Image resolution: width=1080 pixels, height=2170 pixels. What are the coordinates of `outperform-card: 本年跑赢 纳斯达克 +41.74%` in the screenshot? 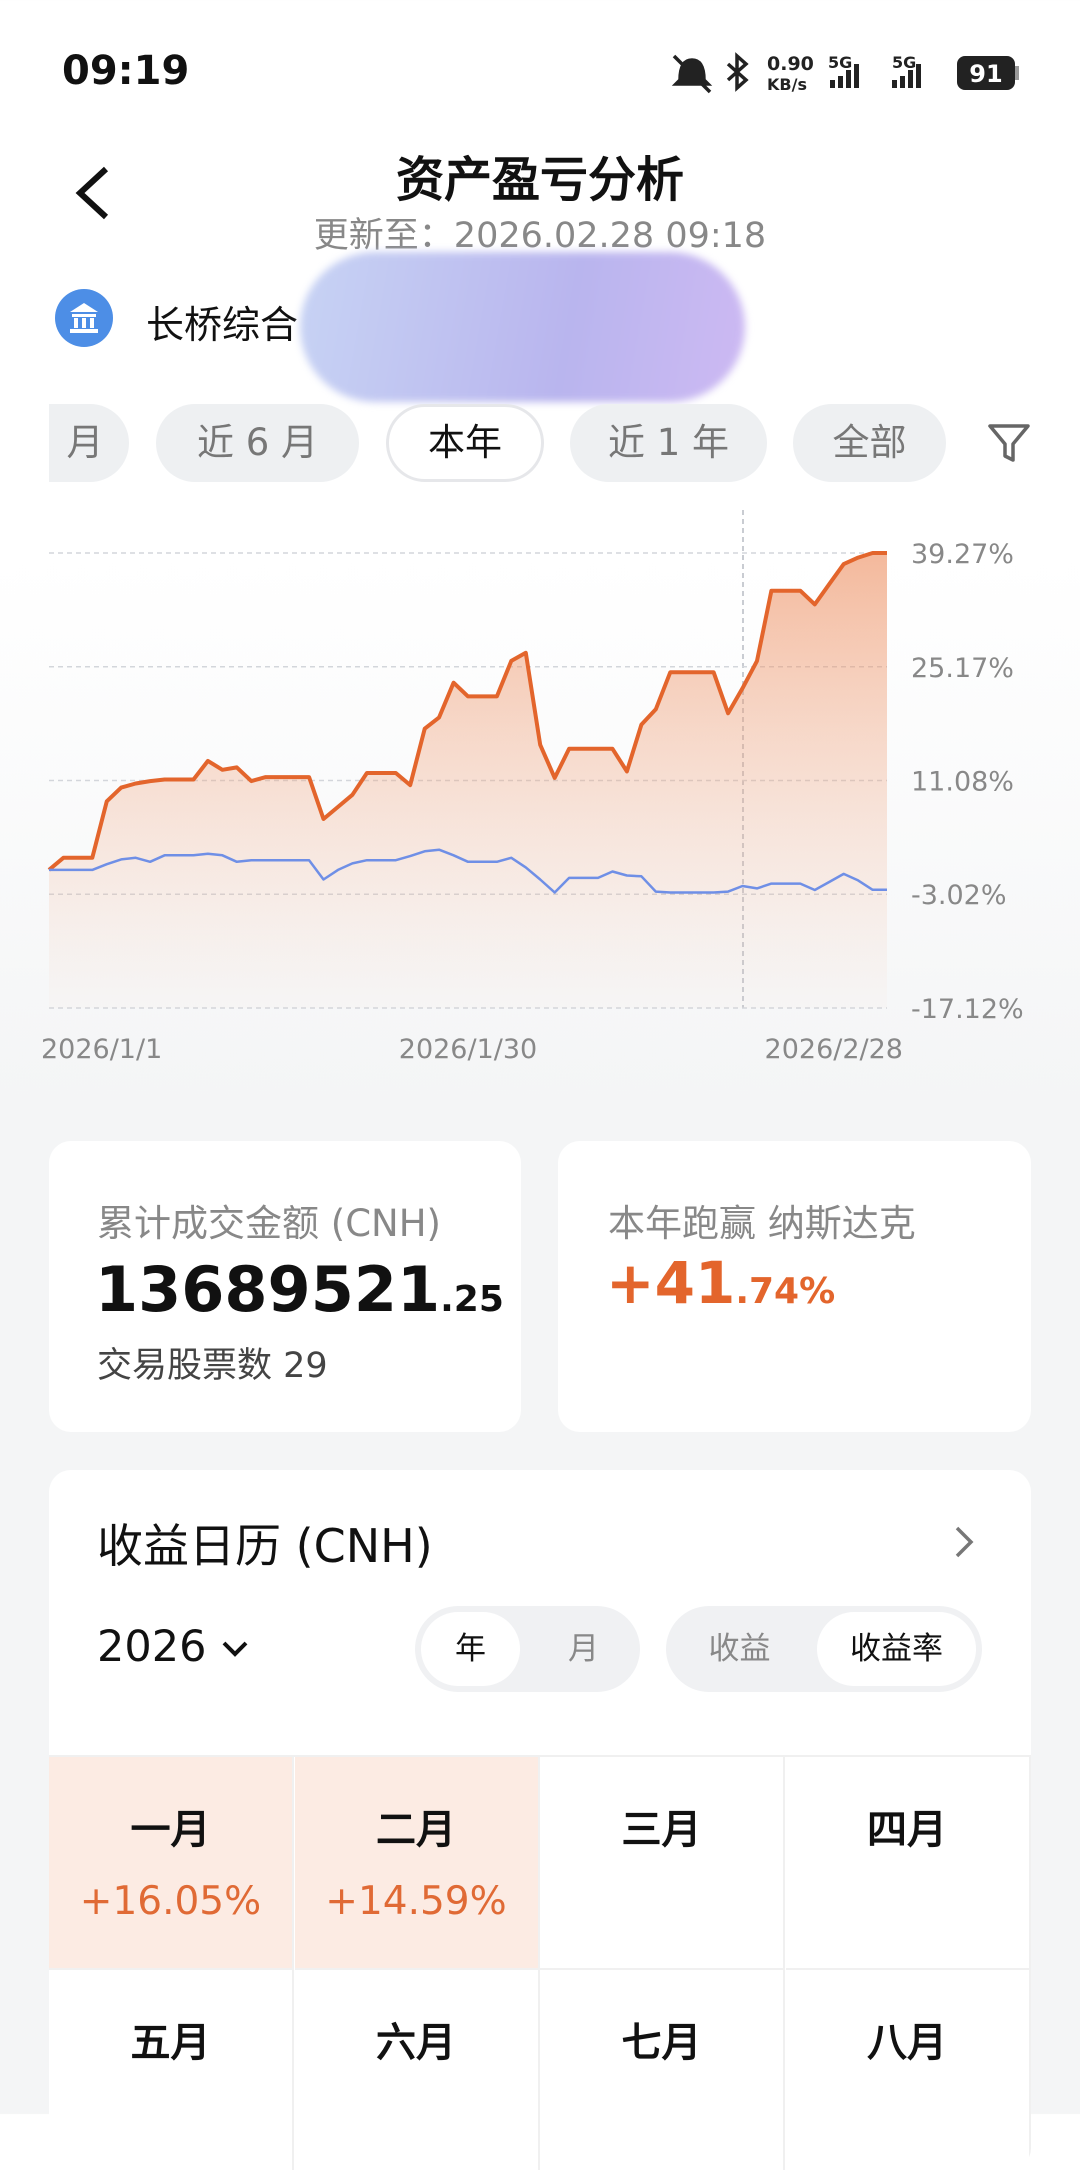 It's located at (794, 1286).